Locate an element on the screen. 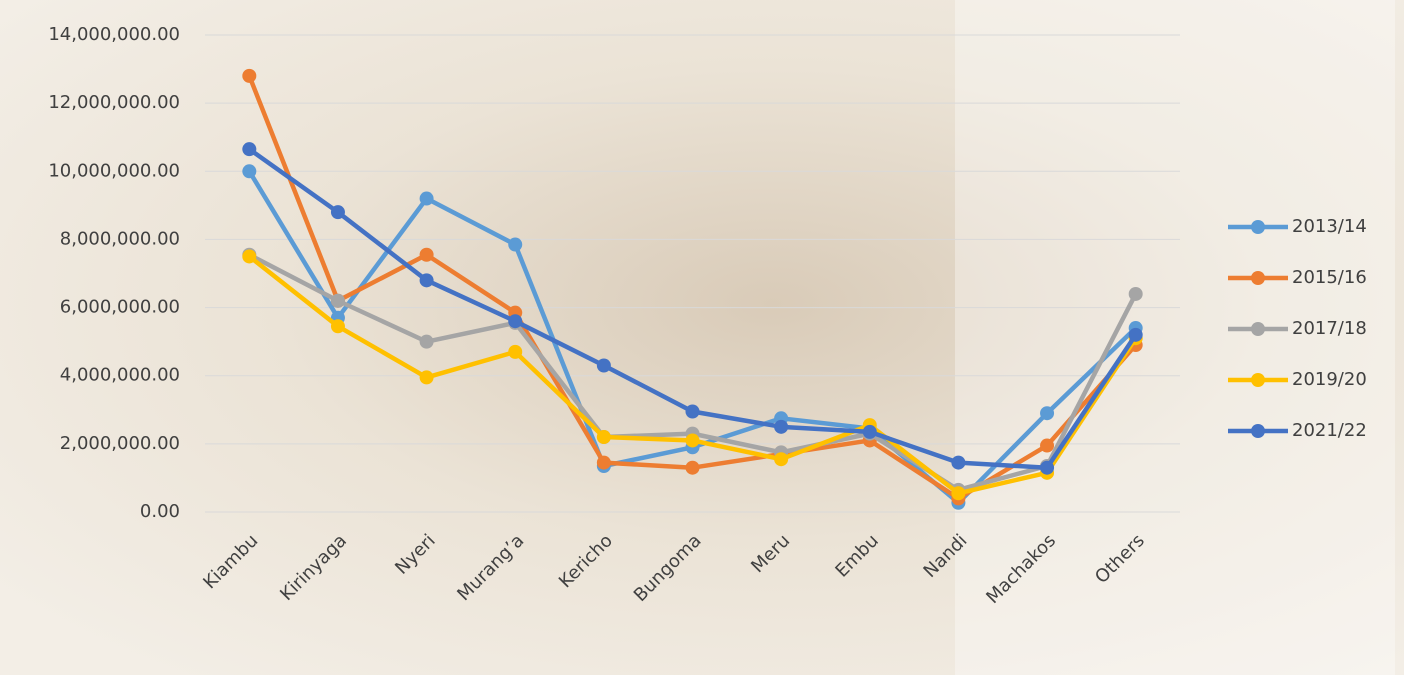 The width and height of the screenshot is (1404, 675). y-tick-label: 10,000,000.00 is located at coordinates (114, 170).